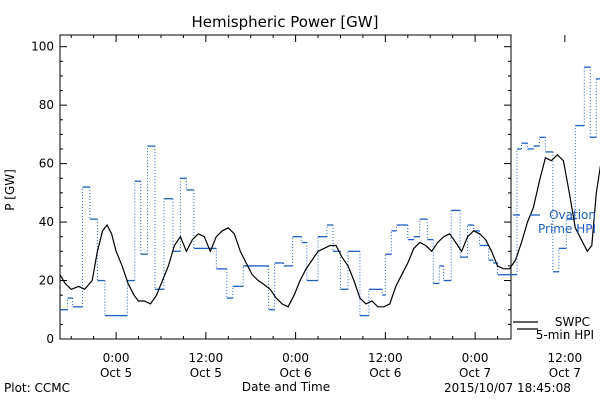 The height and width of the screenshot is (400, 600). What do you see at coordinates (46, 281) in the screenshot?
I see `y-tick-label: 20` at bounding box center [46, 281].